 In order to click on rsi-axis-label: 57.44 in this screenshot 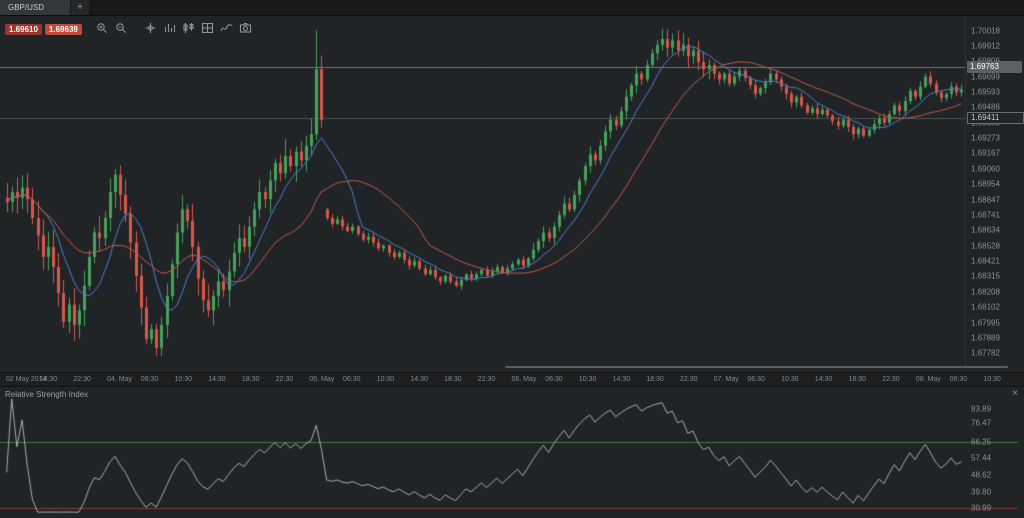, I will do `click(981, 458)`.